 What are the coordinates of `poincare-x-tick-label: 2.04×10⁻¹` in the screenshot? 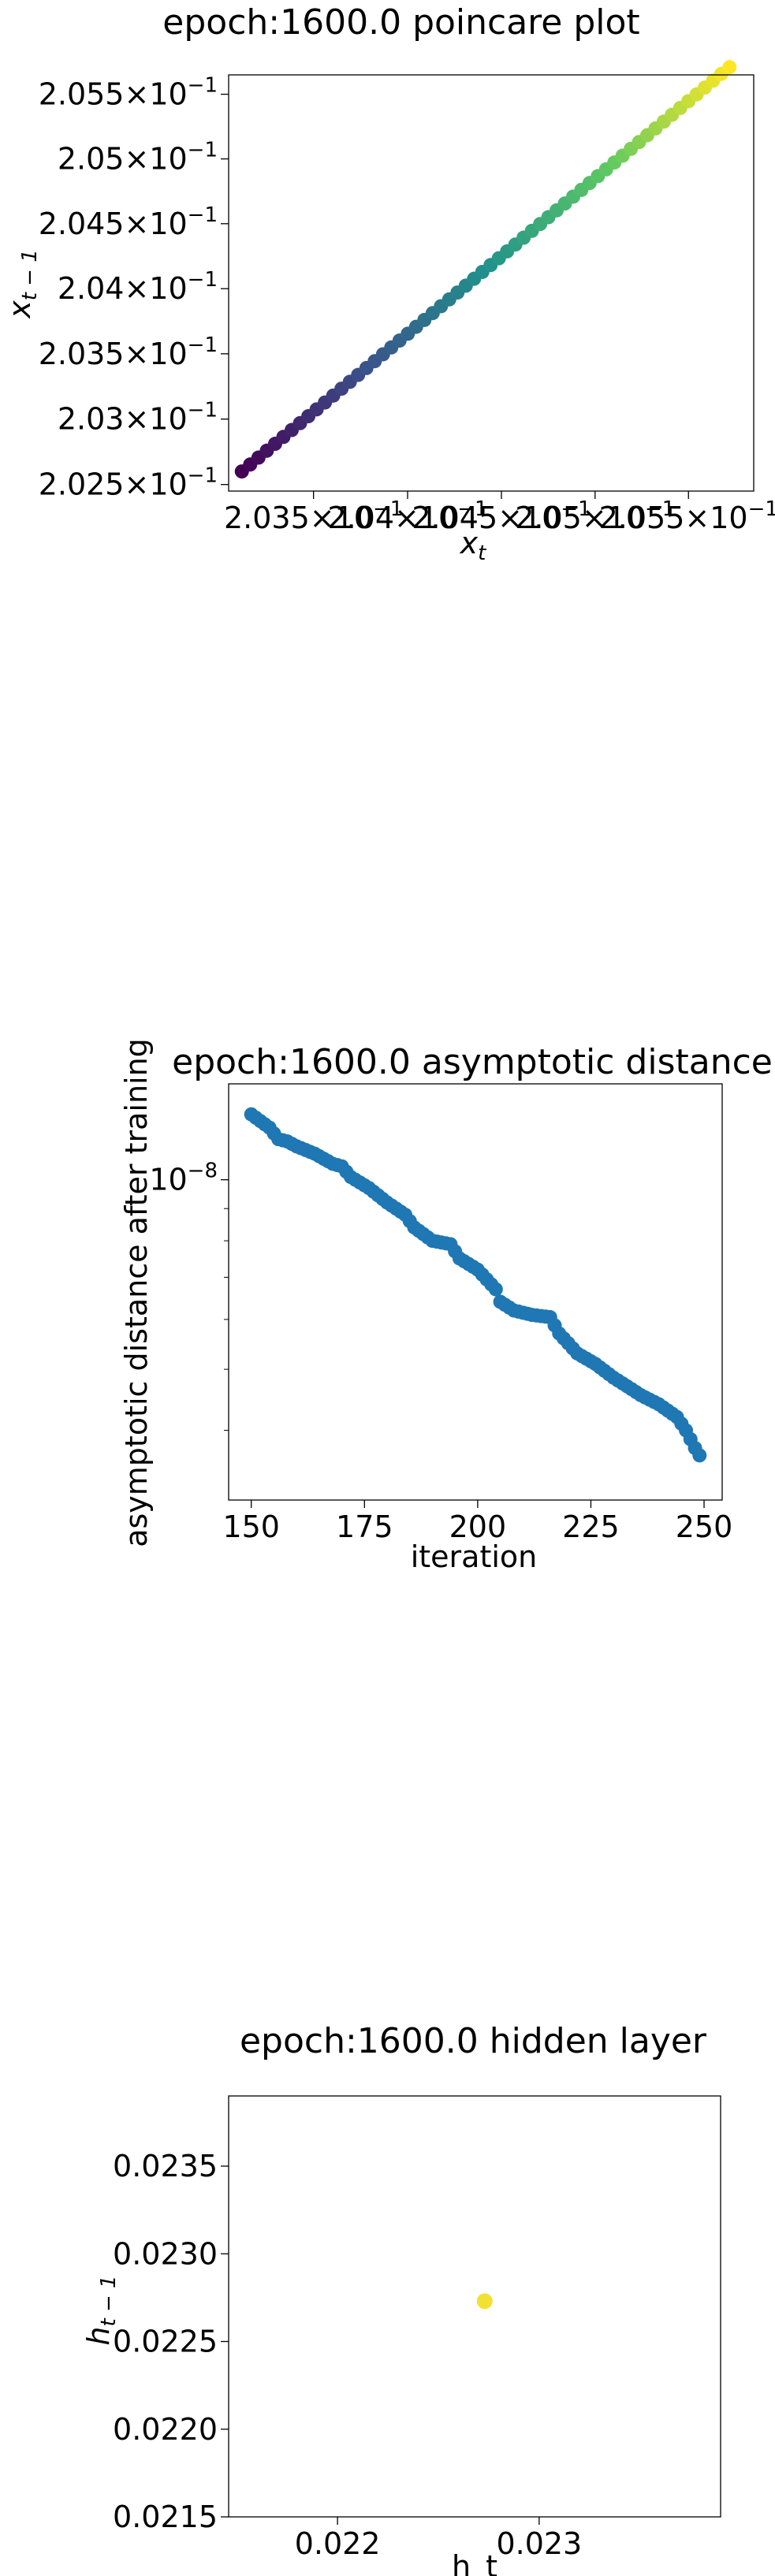 It's located at (407, 516).